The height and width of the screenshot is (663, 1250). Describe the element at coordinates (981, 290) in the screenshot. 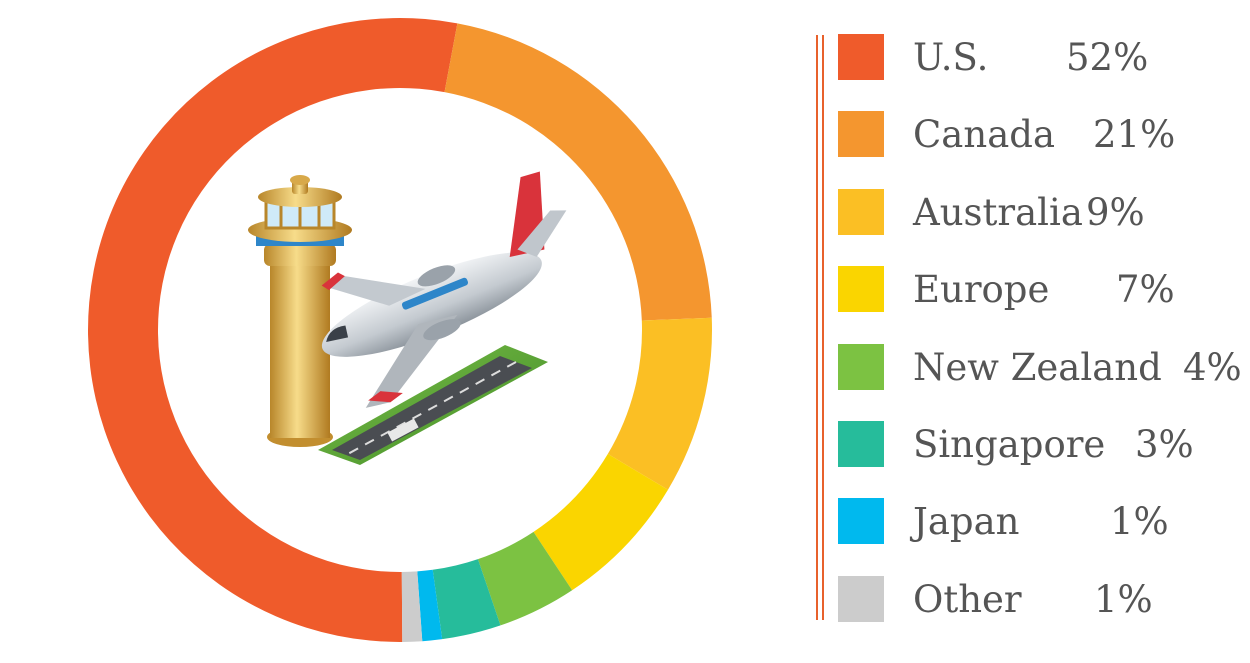

I see `legend-label: Europe` at that location.